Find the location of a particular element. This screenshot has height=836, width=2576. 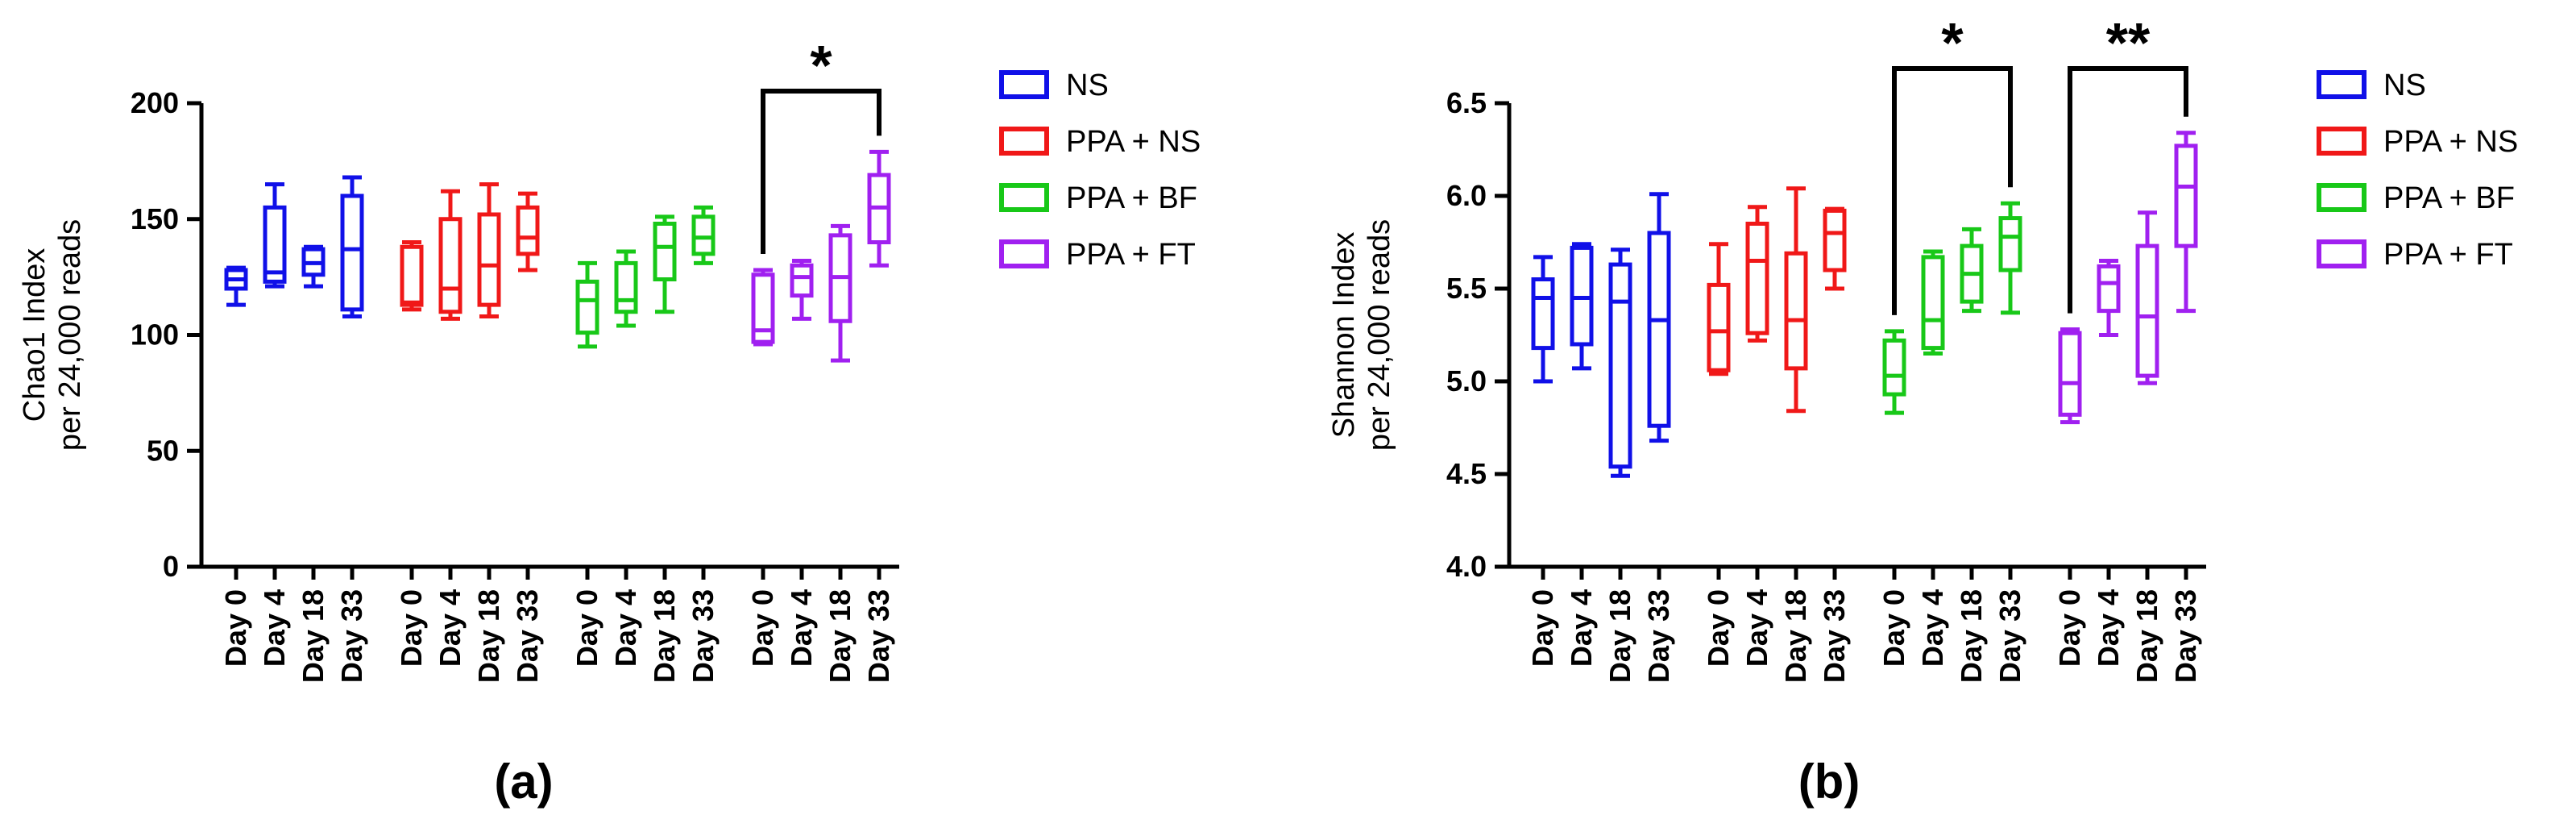

y-tick-label: 150 is located at coordinates (155, 218).